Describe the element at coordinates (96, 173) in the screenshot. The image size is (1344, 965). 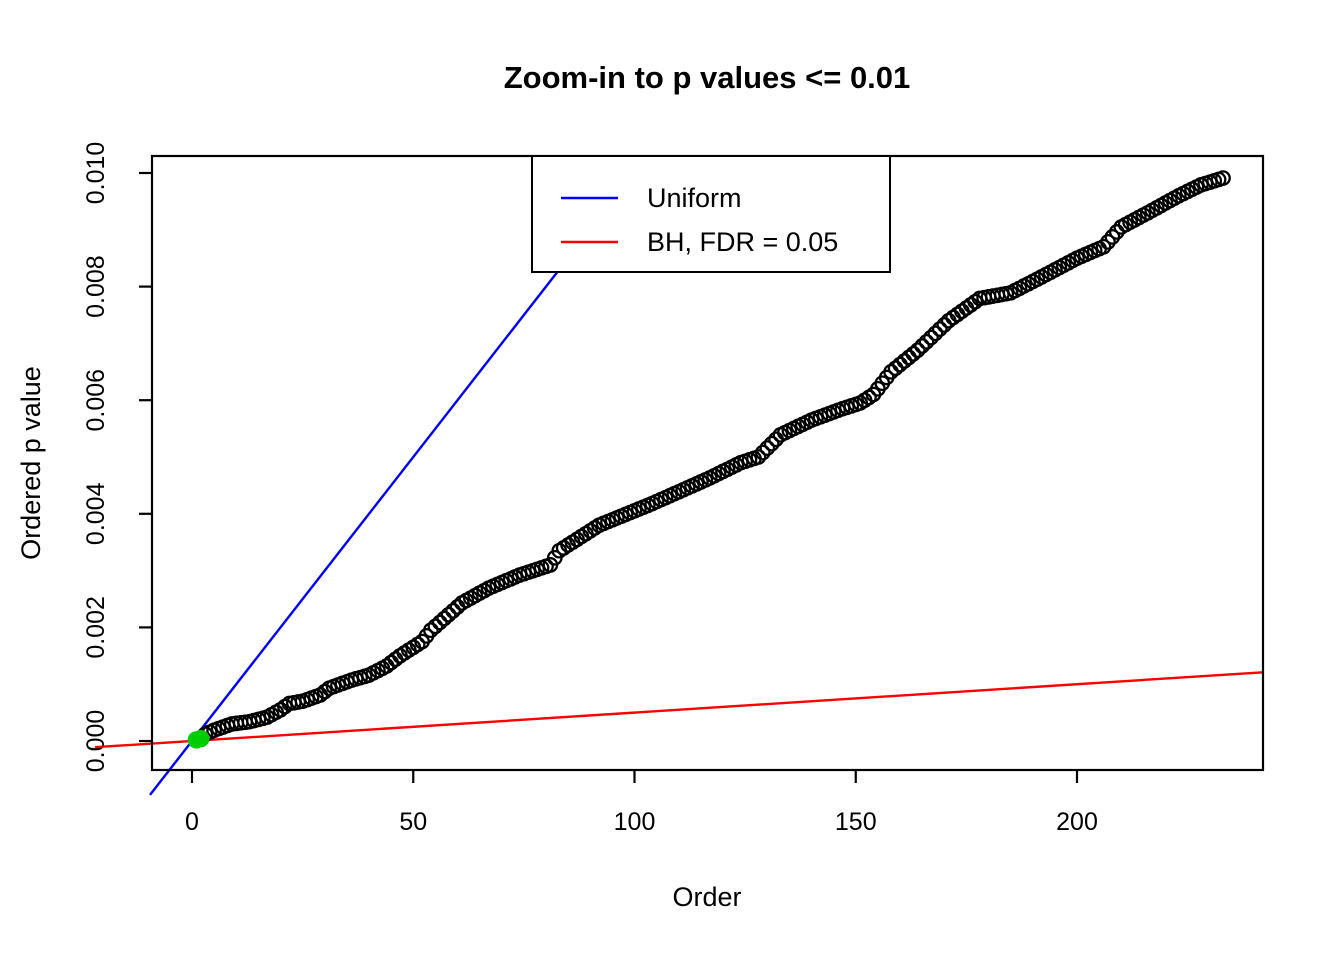
I see `y-tick-label: 0.010` at that location.